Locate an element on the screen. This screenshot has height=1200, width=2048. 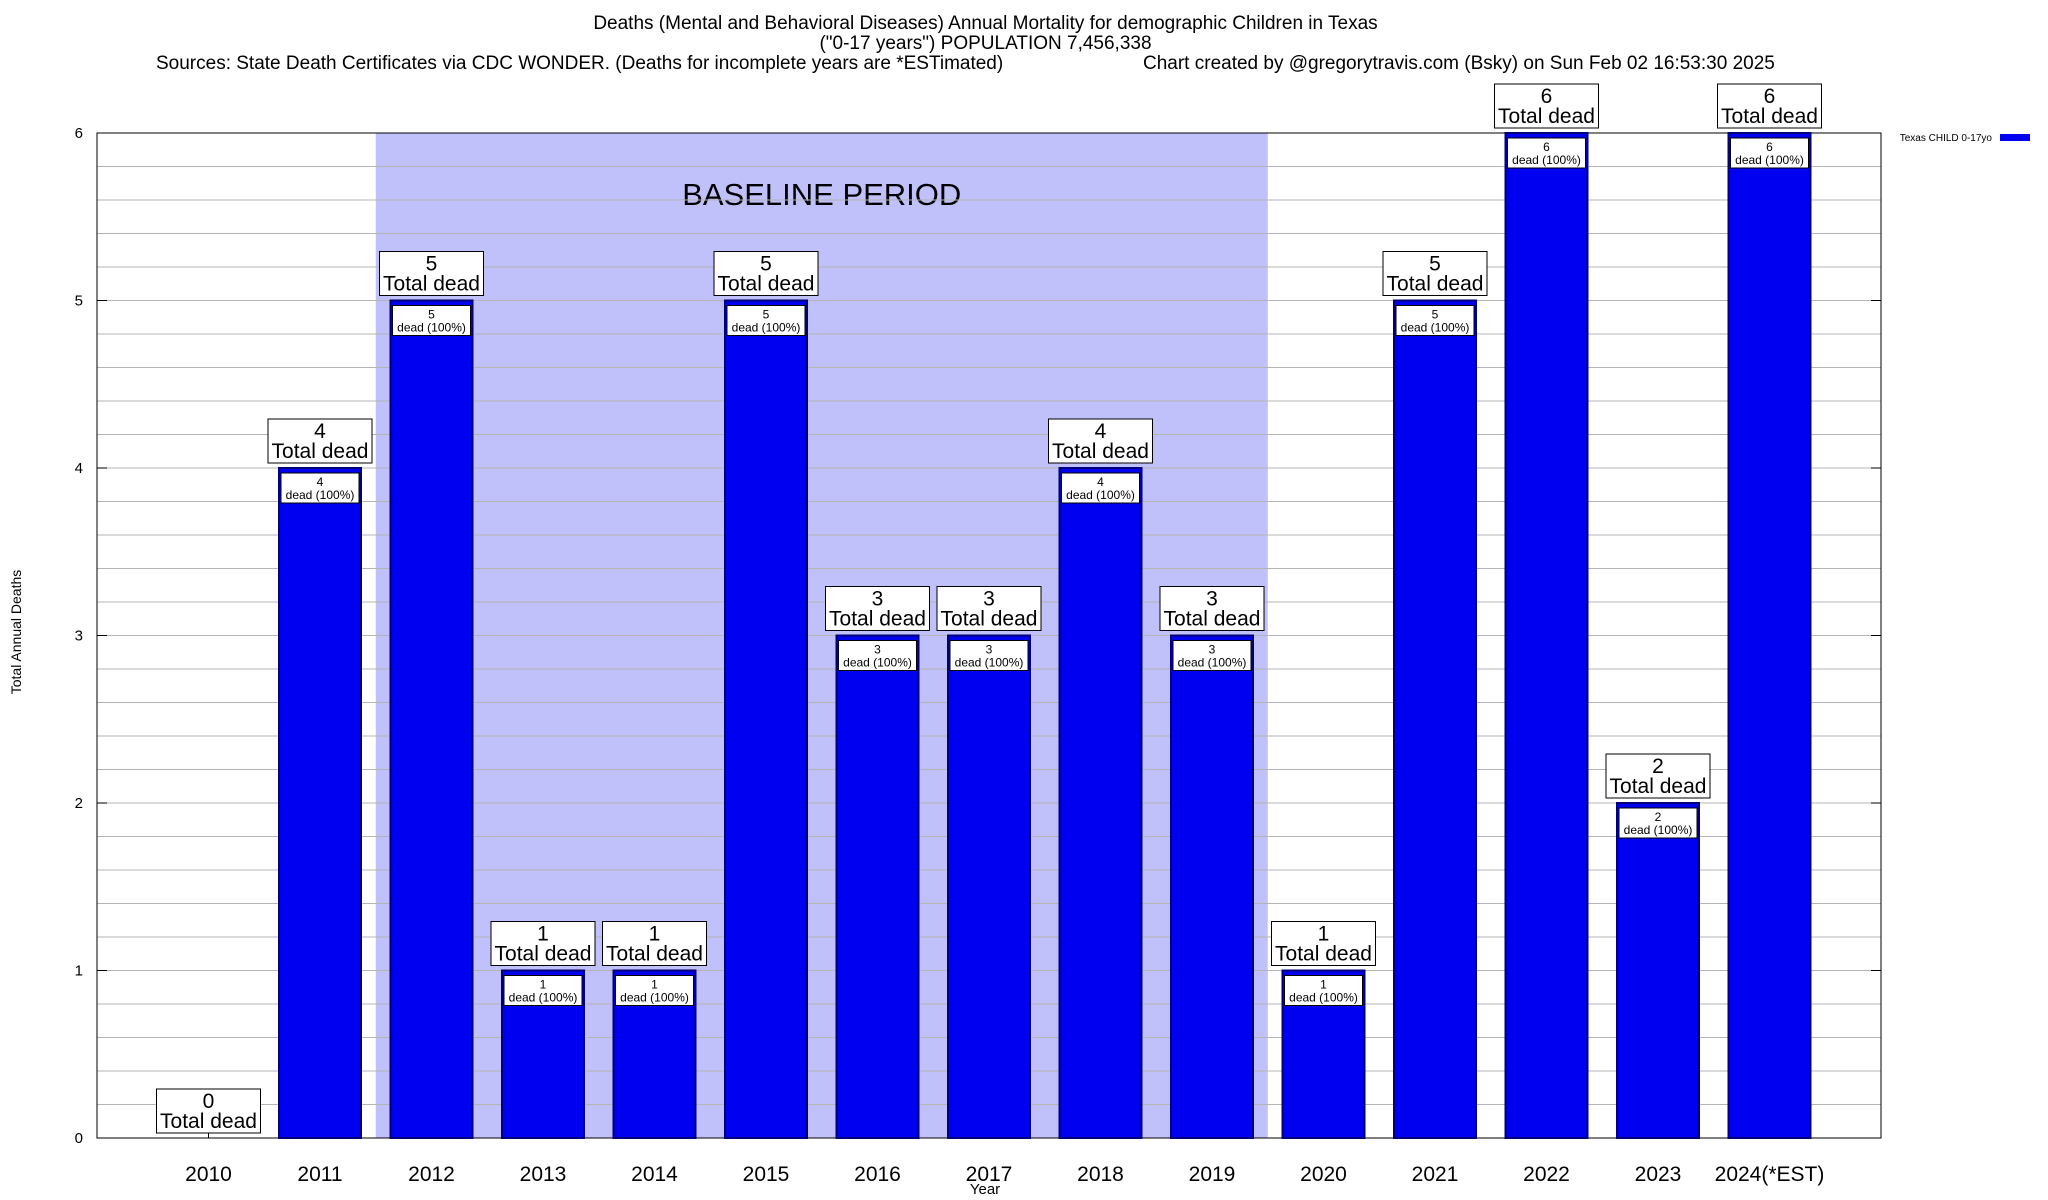
y-tick-label: 2 is located at coordinates (79, 803).